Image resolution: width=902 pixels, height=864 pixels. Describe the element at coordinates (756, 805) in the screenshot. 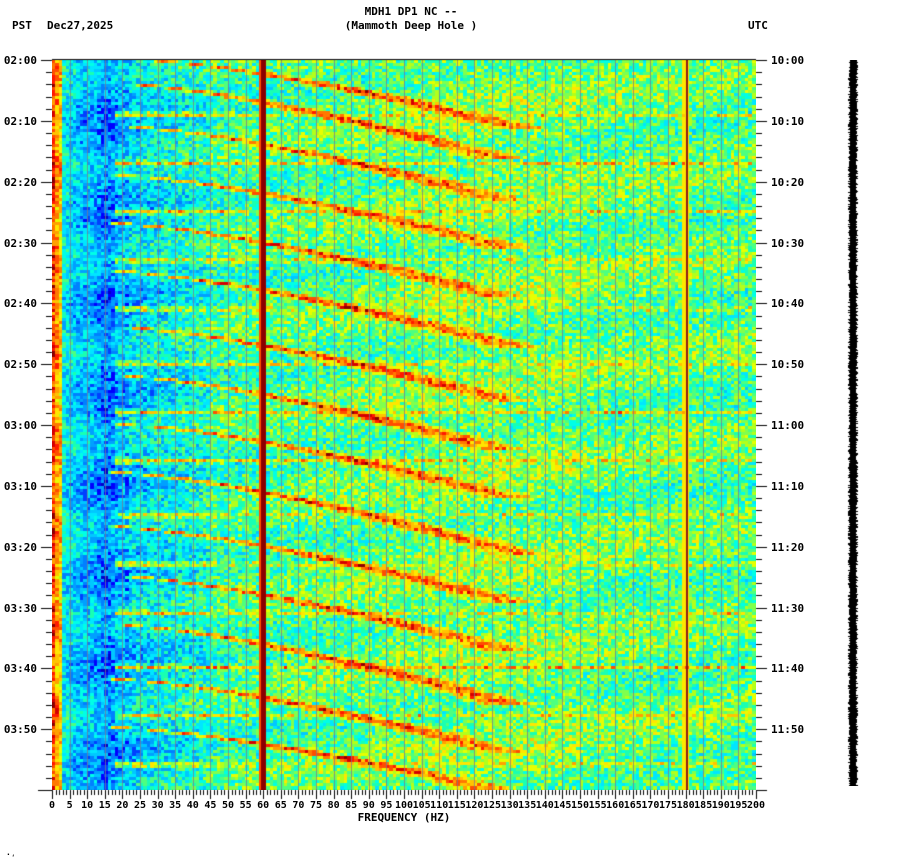

I see `freq-tick-label: 200` at that location.